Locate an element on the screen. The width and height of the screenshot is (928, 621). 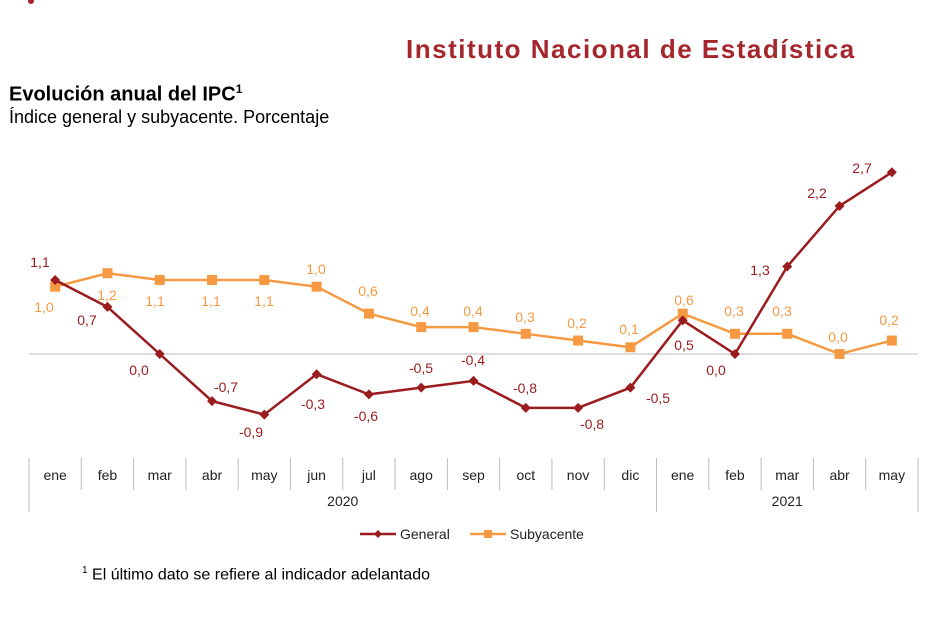
chart-title: Evolución anual del IPC1 is located at coordinates (125, 94).